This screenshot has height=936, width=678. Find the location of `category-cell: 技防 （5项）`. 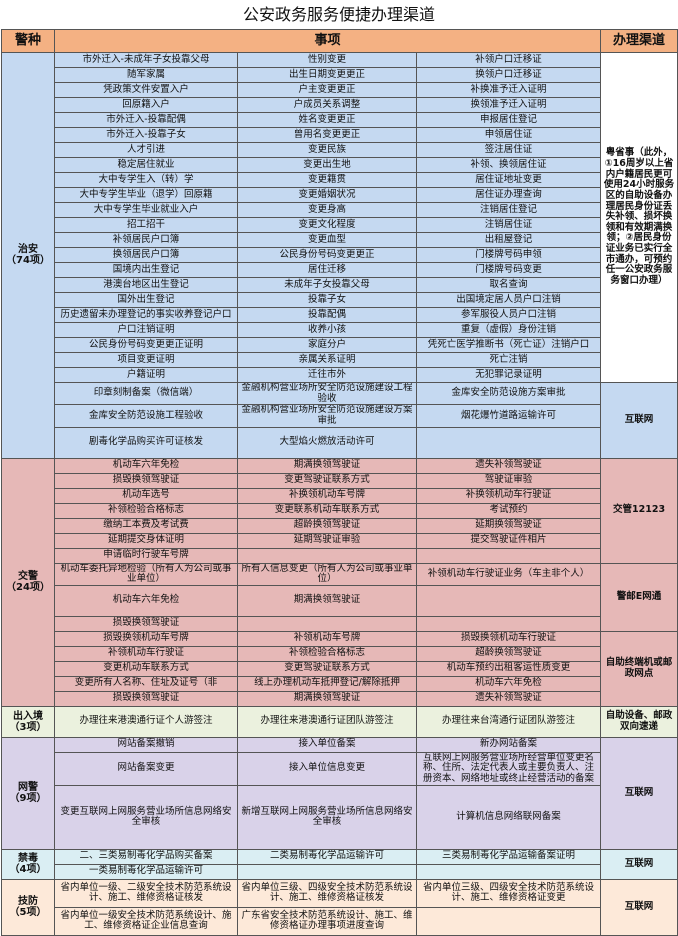

category-cell: 技防 （5项） is located at coordinates (28, 907).